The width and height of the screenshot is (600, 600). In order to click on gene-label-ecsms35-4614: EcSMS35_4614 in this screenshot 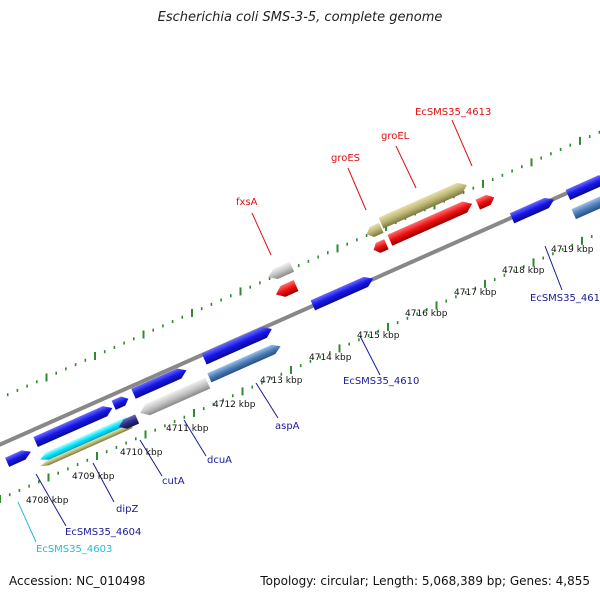, I will do `click(565, 298)`.